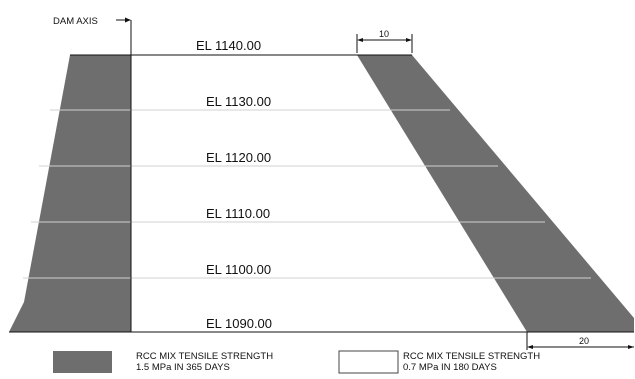 This screenshot has height=379, width=635. I want to click on upstream-high-strength-zone, so click(70, 193).